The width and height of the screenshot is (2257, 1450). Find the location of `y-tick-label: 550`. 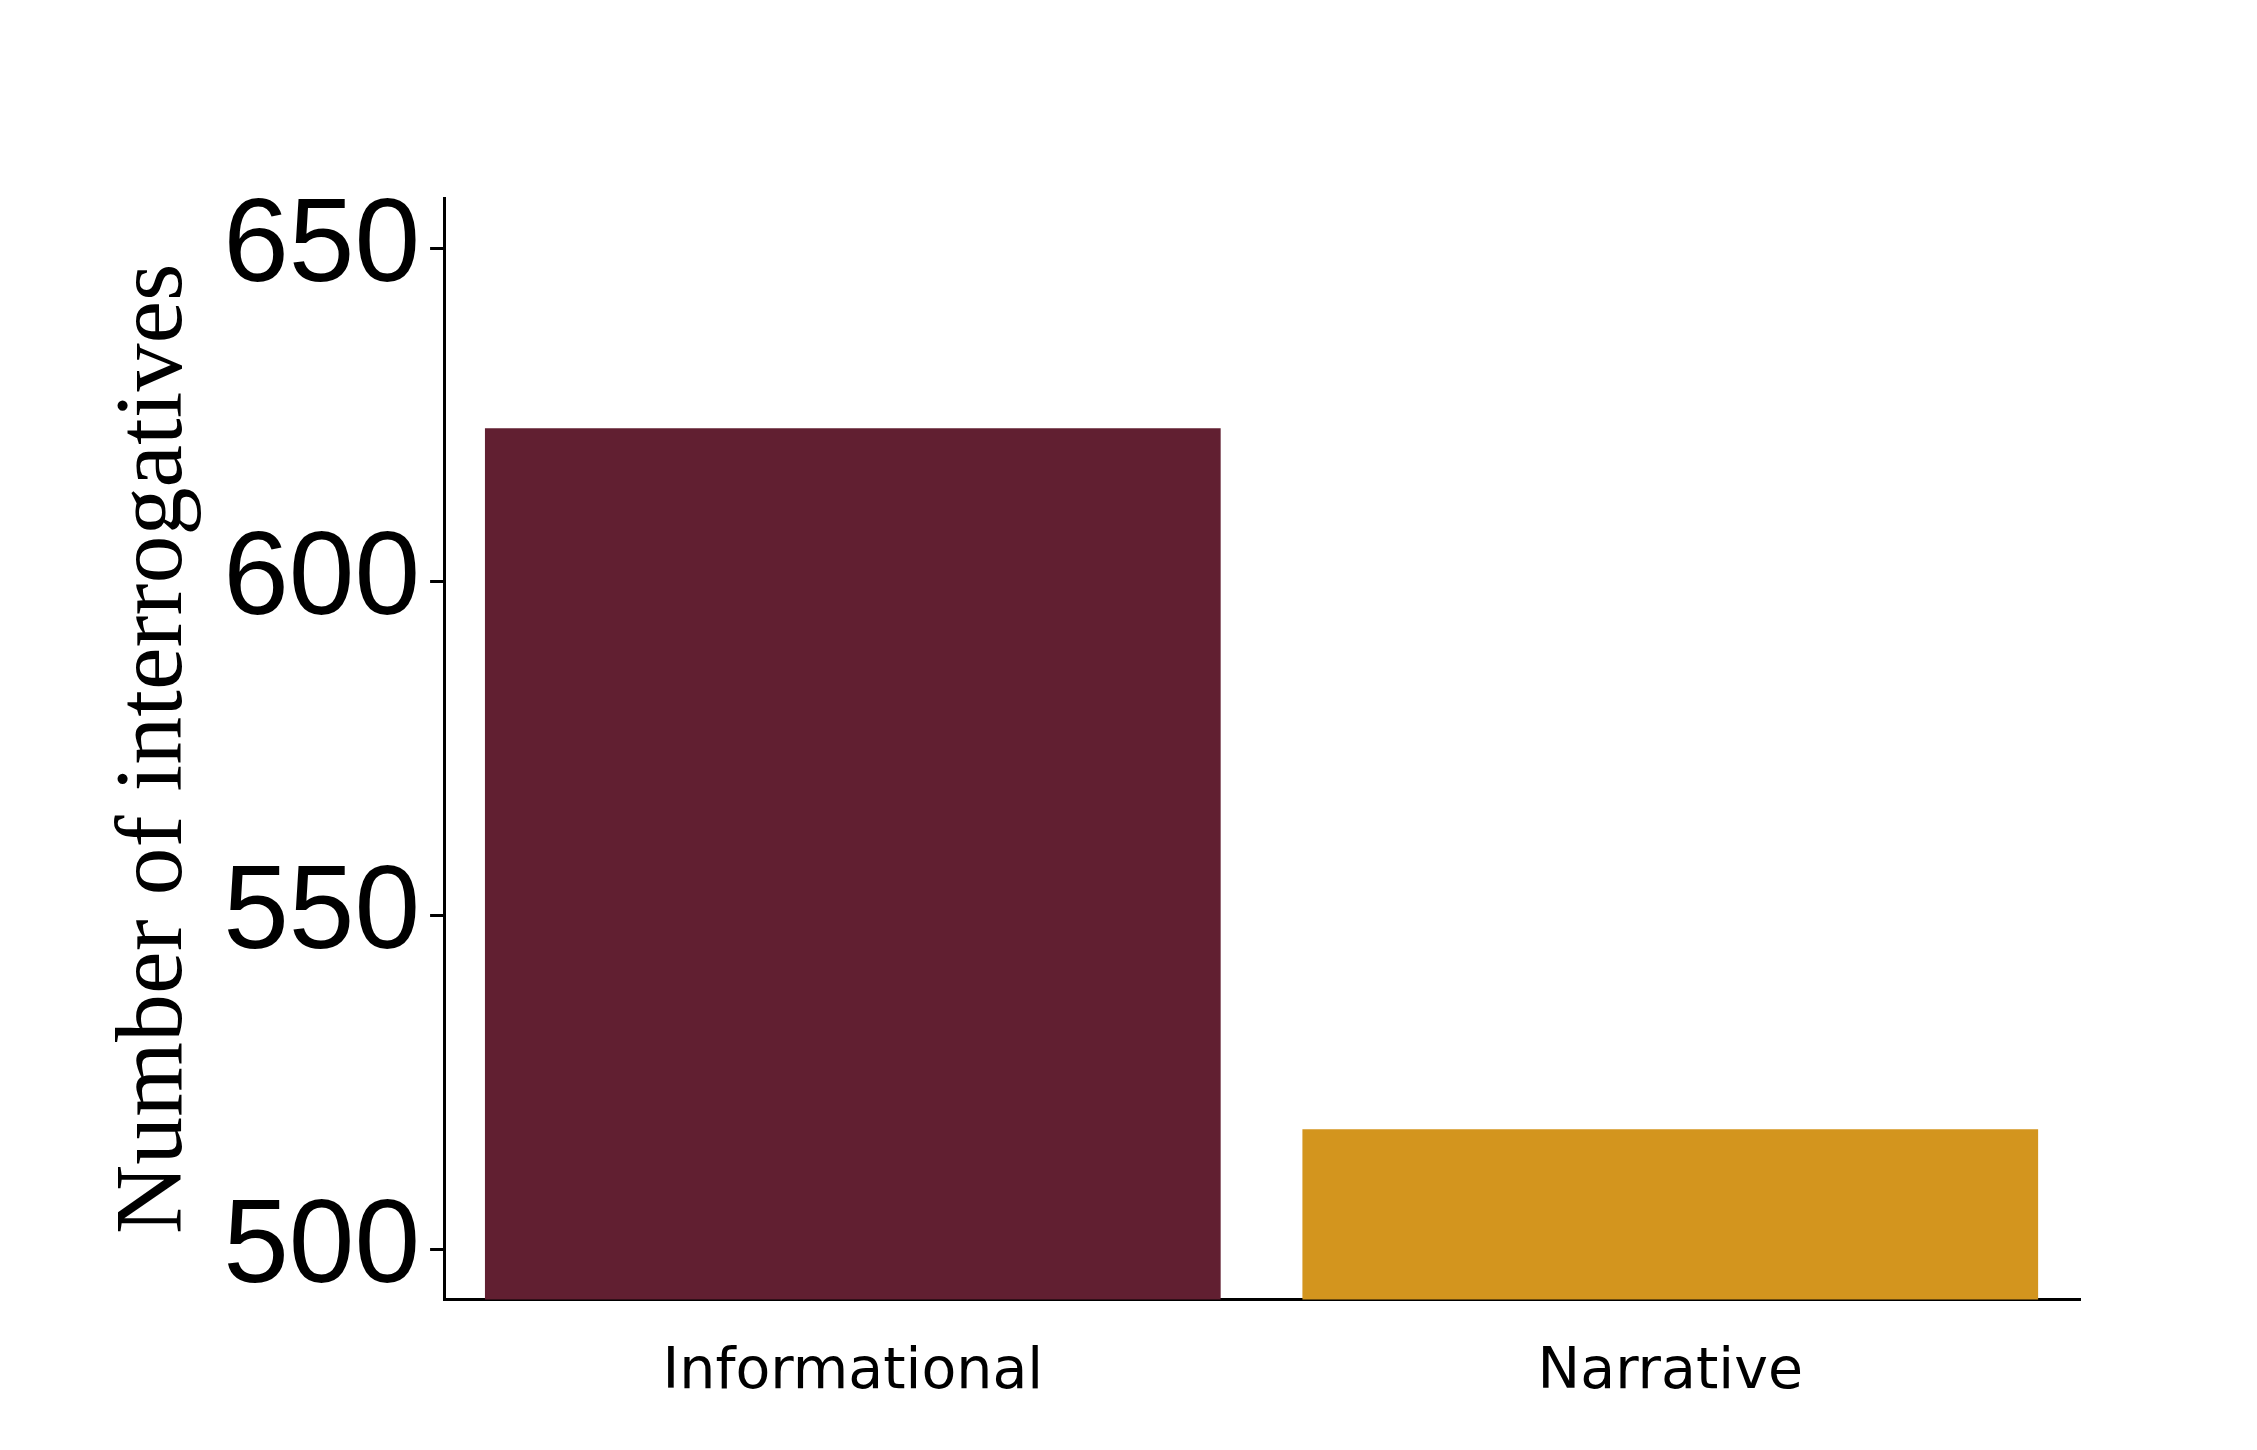

y-tick-label: 550 is located at coordinates (322, 907).